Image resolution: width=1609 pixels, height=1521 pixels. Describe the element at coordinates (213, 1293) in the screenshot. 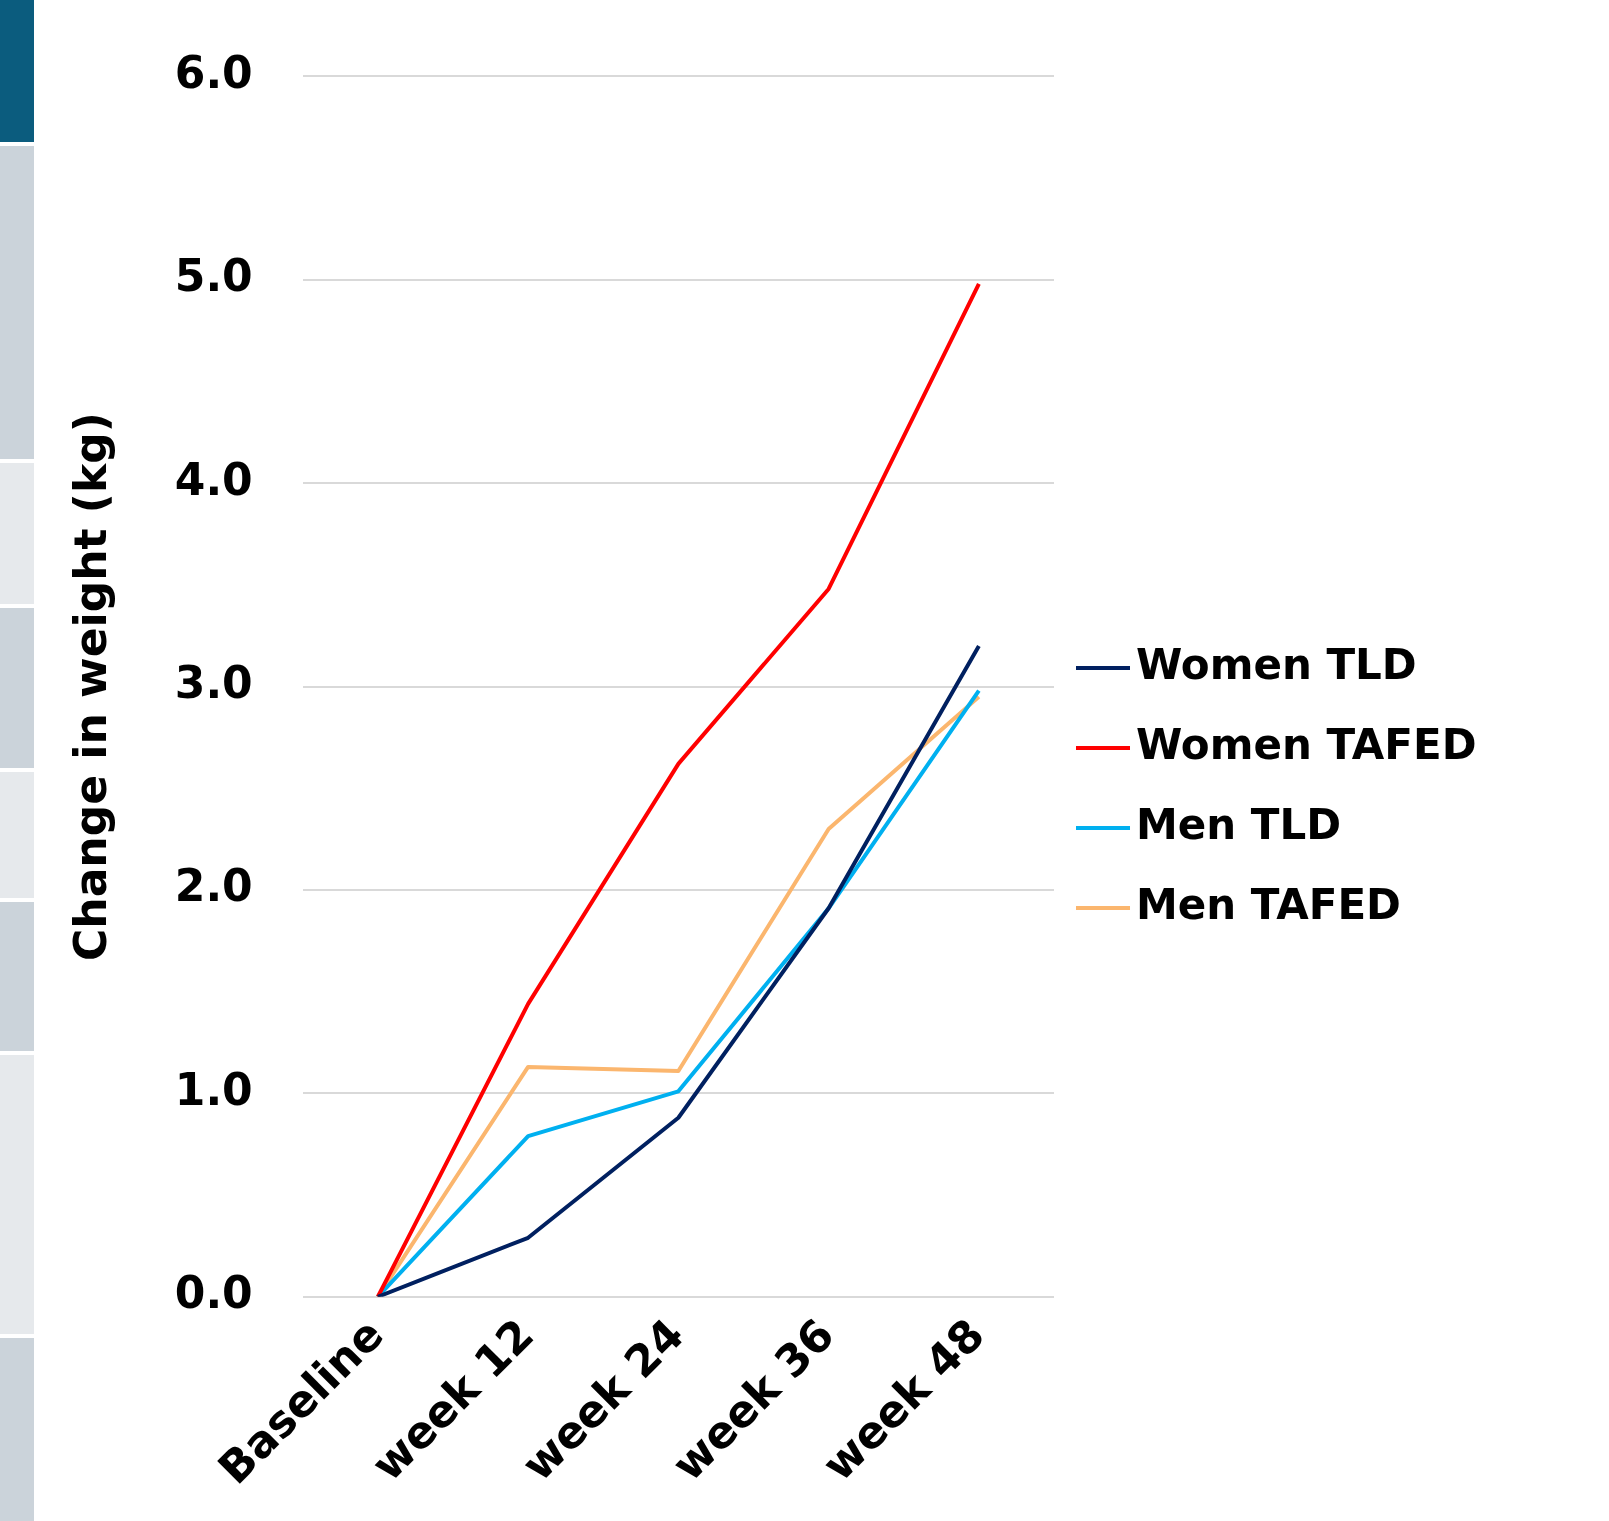

I see `y-tick-label: 0.0` at that location.